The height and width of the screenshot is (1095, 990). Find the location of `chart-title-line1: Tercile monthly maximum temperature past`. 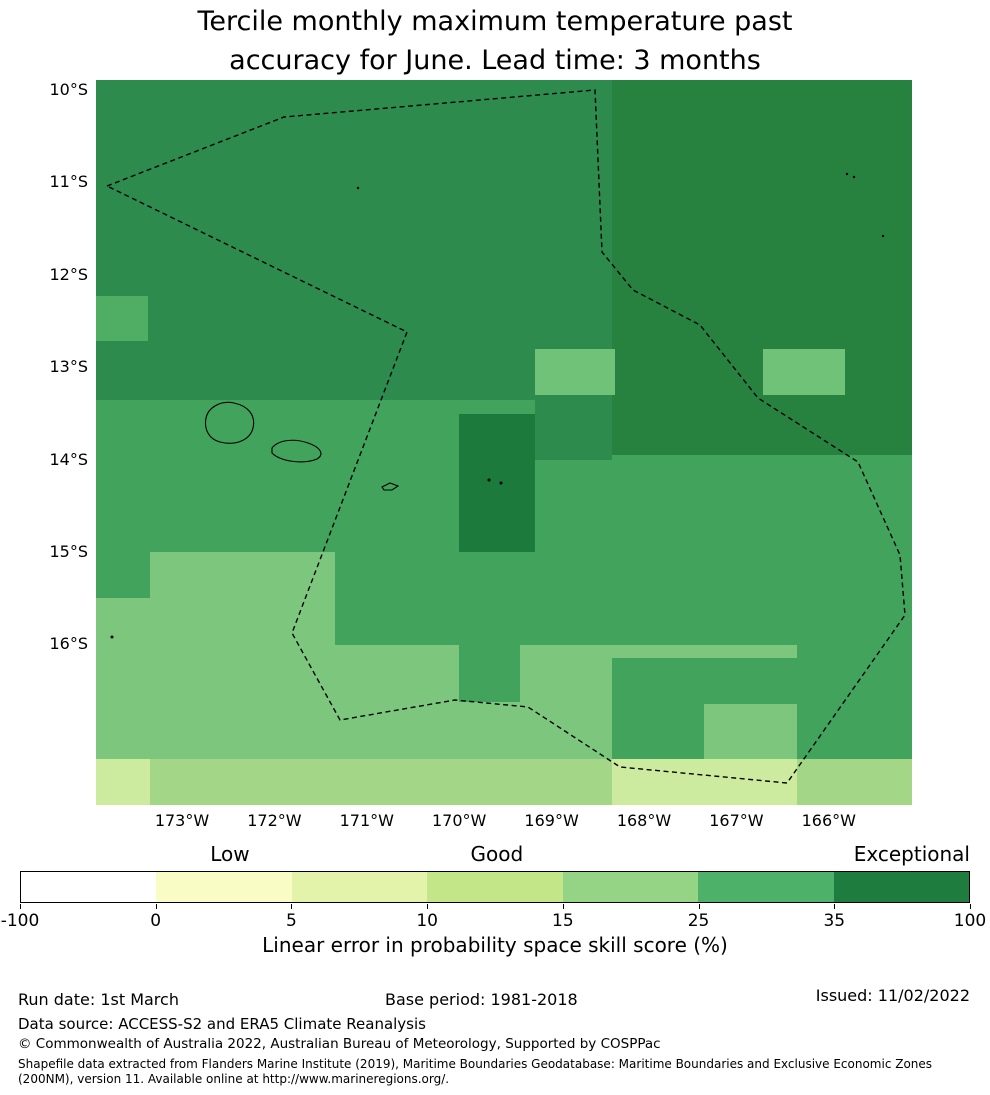

chart-title-line1: Tercile monthly maximum temperature past is located at coordinates (495, 21).